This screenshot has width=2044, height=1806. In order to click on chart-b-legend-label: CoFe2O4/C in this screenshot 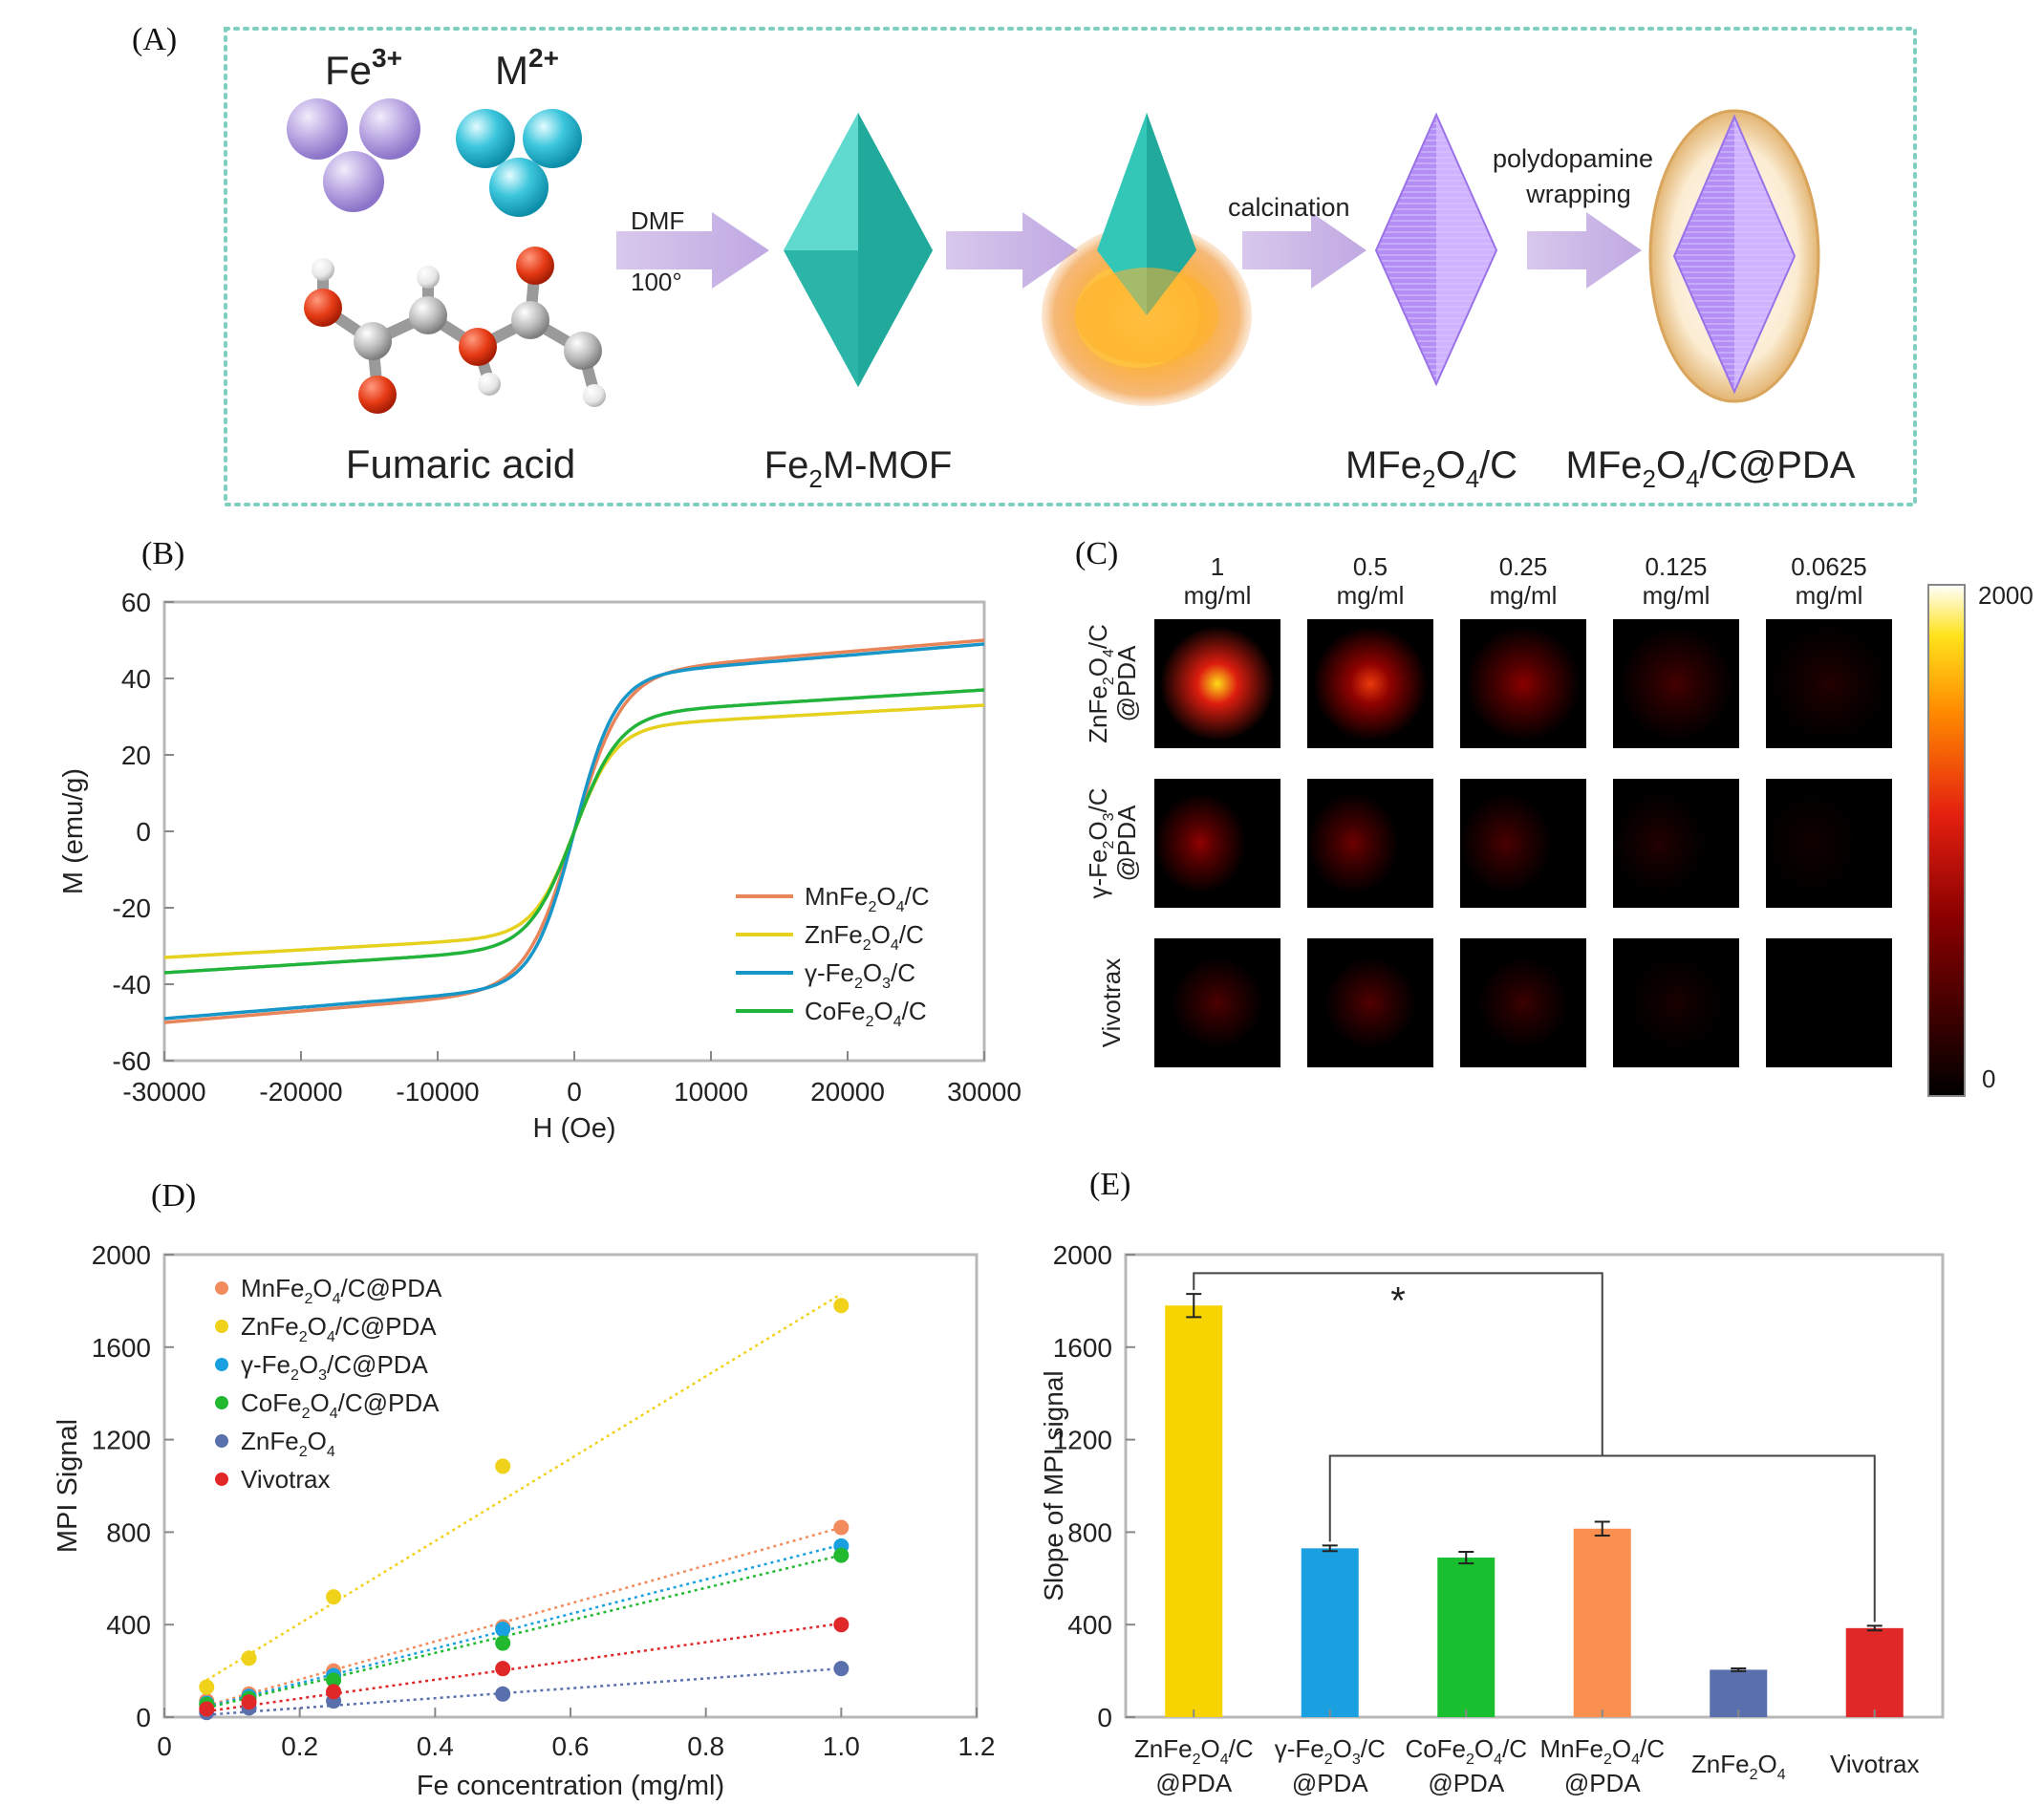, I will do `click(866, 1014)`.